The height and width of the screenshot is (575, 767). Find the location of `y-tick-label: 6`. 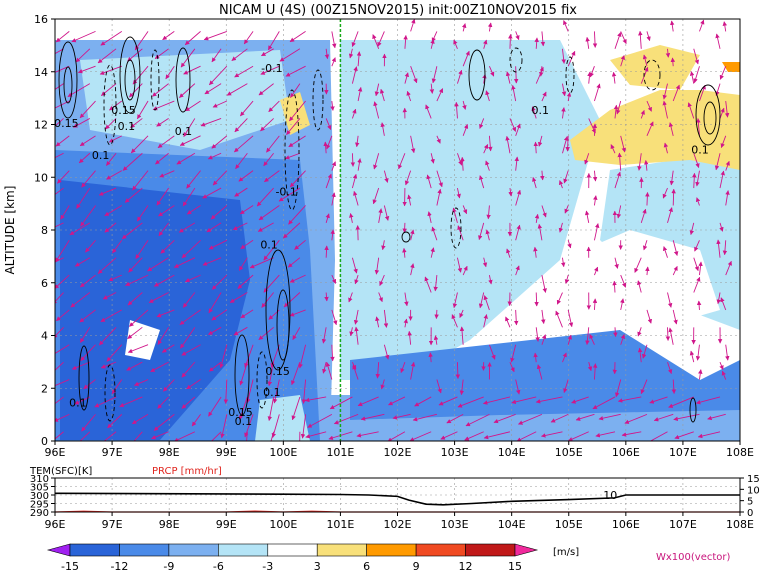

y-tick-label: 6 is located at coordinates (44, 283).